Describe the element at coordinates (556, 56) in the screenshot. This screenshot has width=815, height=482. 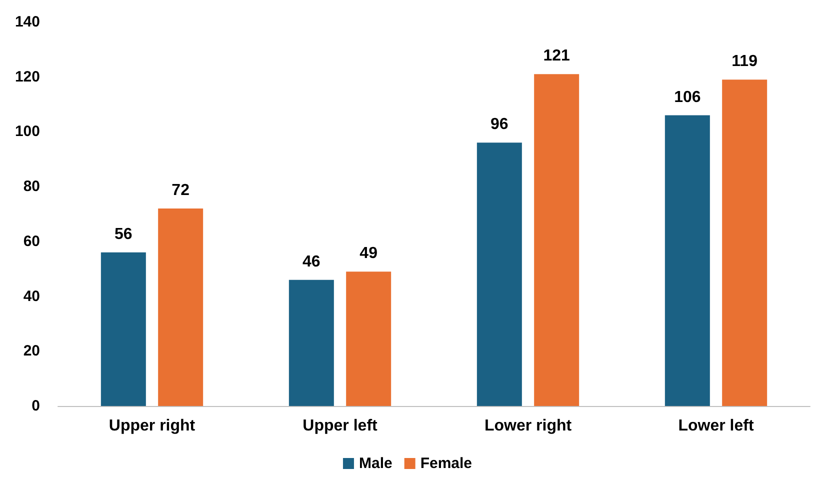
I see `data-label: 121` at that location.